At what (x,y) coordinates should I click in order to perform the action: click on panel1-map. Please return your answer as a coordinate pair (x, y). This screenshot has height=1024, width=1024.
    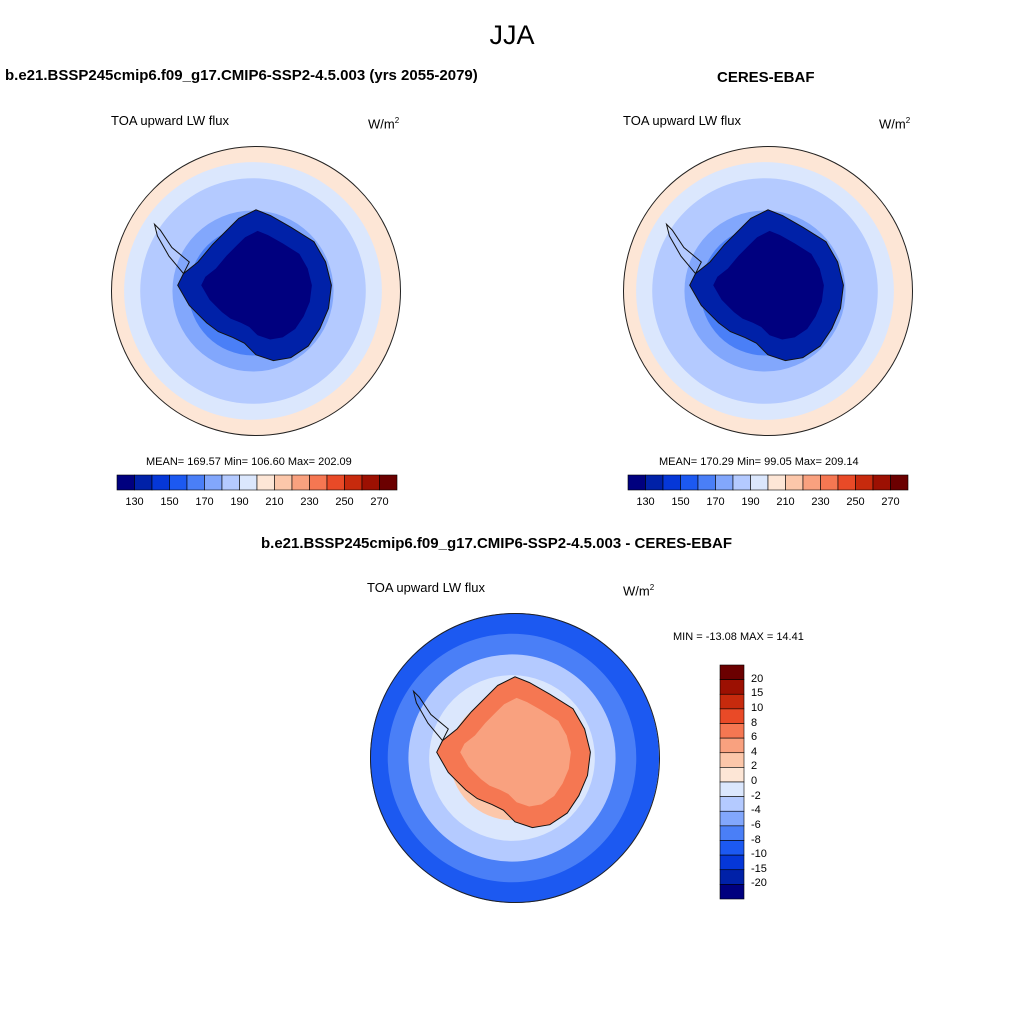
    Looking at the image, I should click on (256, 291).